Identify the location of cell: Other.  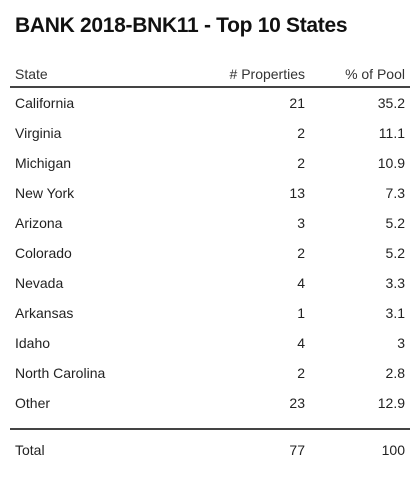
(33, 403).